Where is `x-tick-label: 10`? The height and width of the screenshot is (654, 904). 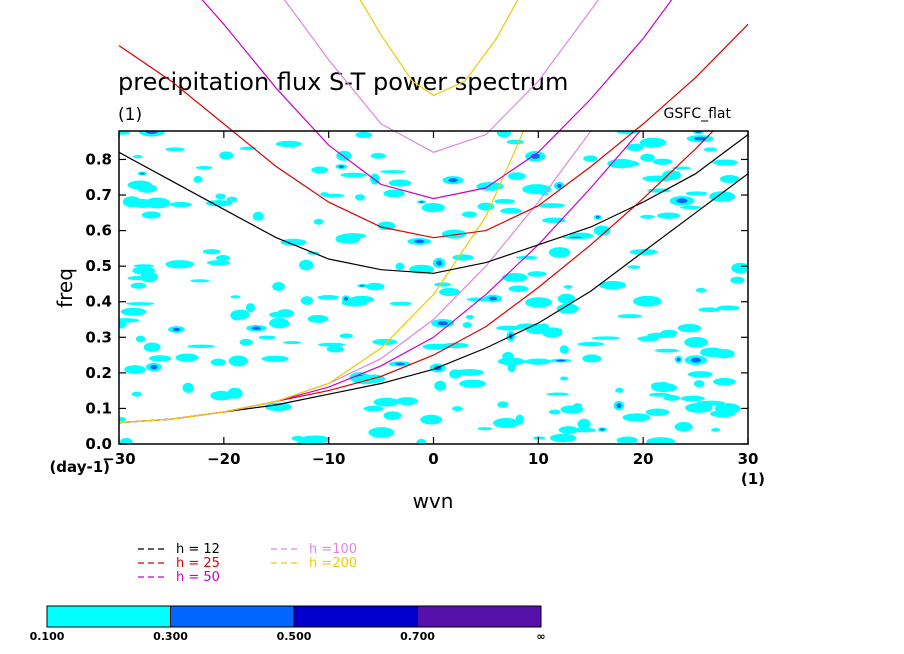
x-tick-label: 10 is located at coordinates (538, 459).